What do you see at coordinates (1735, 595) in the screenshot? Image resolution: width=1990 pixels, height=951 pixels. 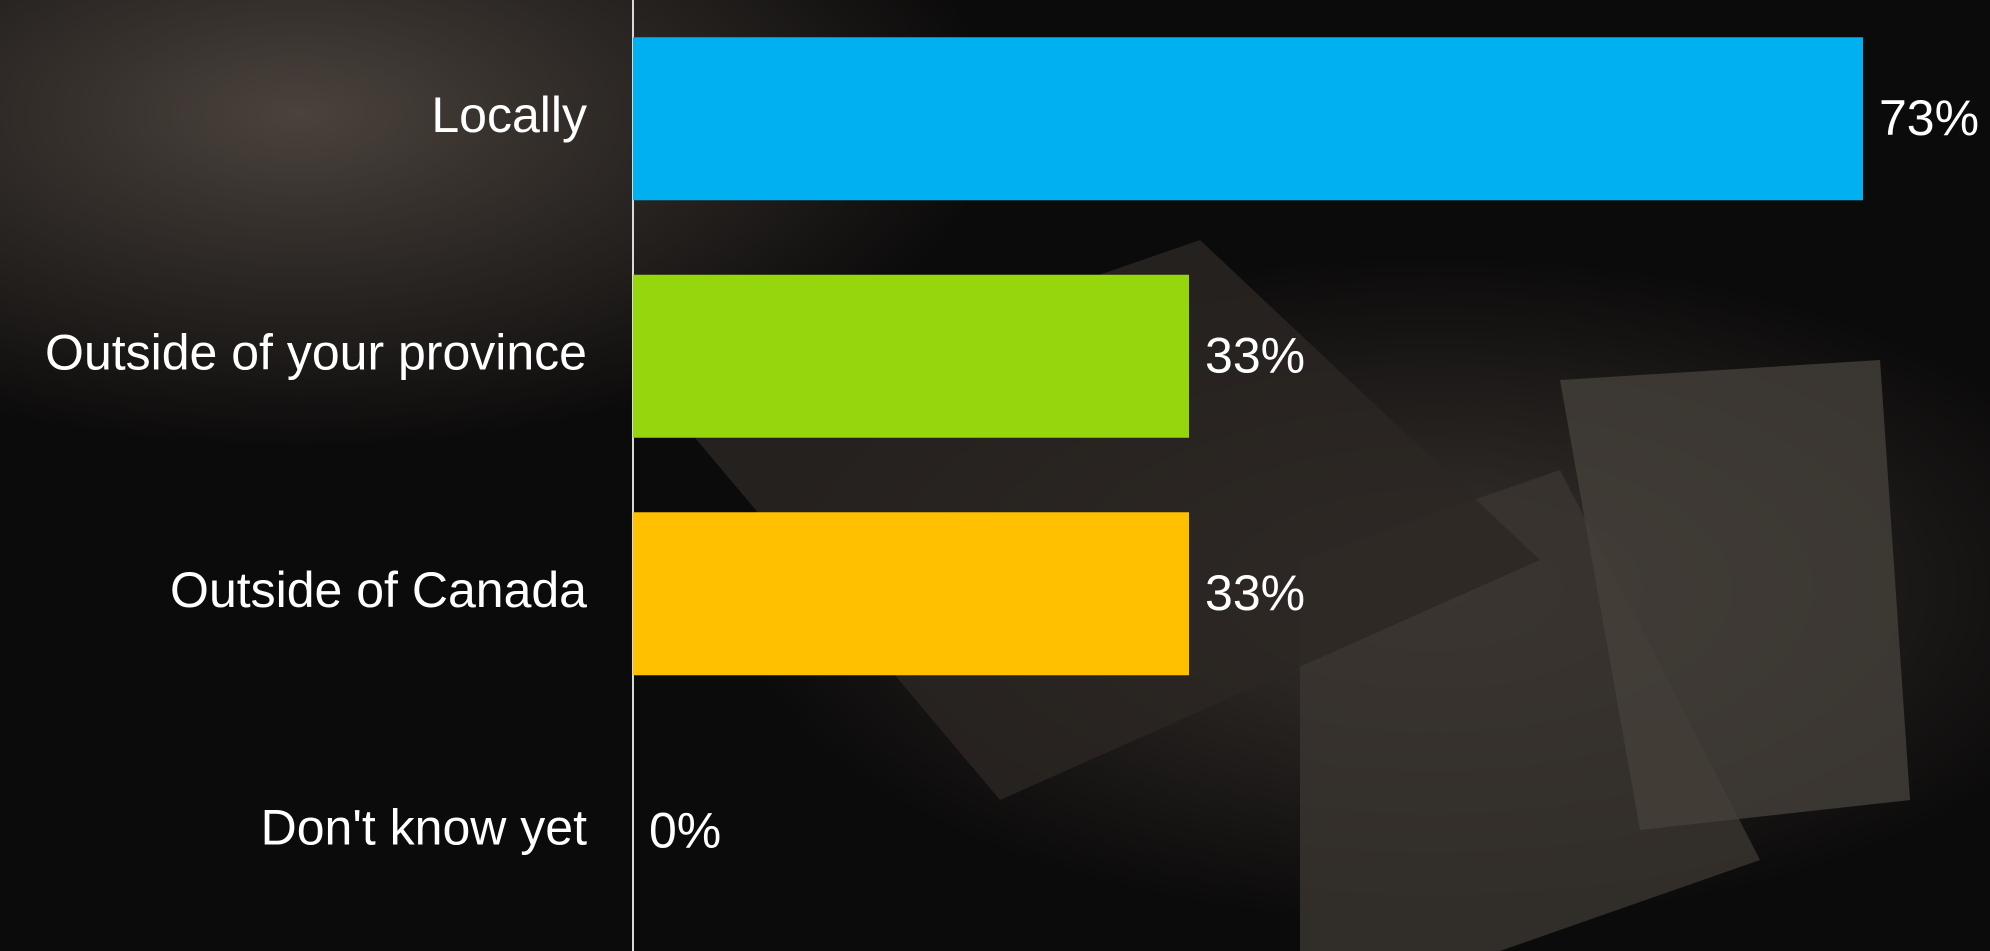 I see `background-photo` at bounding box center [1735, 595].